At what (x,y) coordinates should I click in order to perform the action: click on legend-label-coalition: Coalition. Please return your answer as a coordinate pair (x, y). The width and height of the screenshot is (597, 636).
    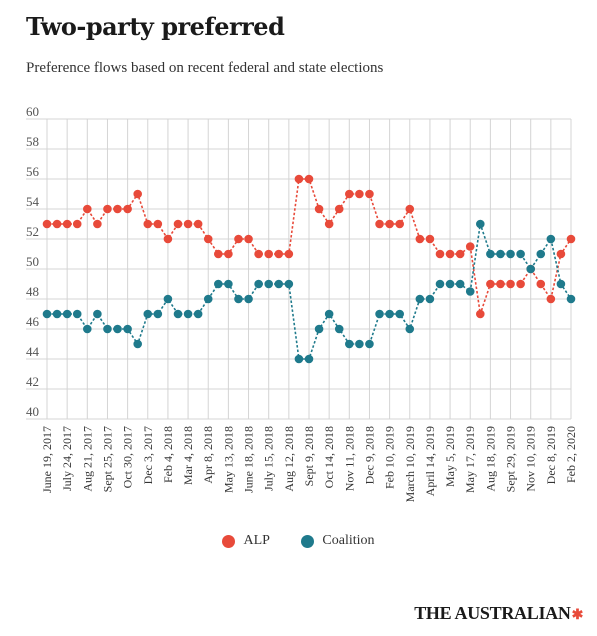
    Looking at the image, I should click on (348, 540).